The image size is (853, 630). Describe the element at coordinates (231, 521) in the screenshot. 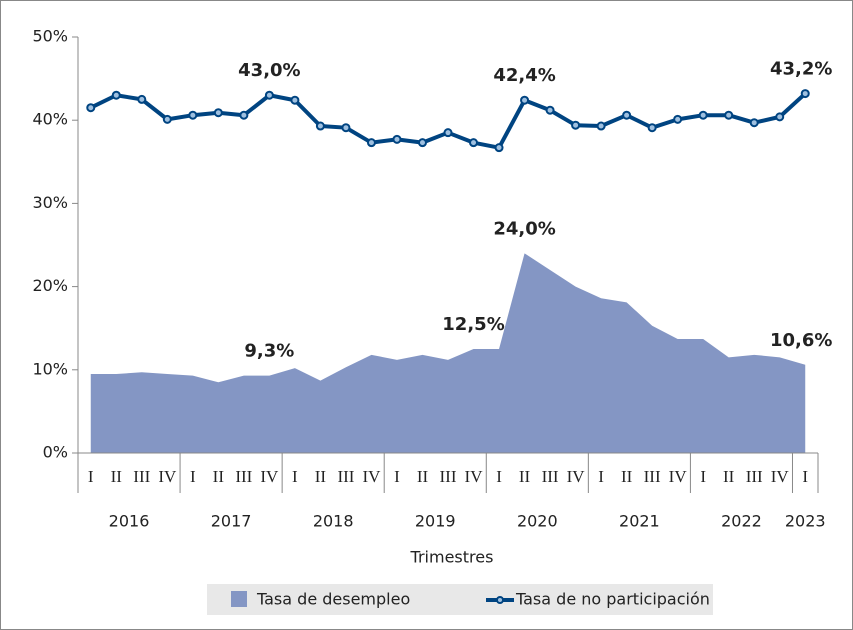

I see `group-label: 2017` at that location.